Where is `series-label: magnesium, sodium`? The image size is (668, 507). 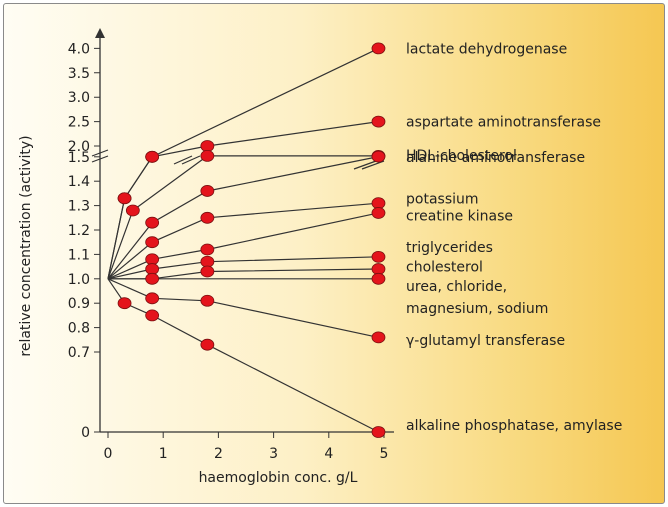
series-label: magnesium, sodium is located at coordinates (477, 309).